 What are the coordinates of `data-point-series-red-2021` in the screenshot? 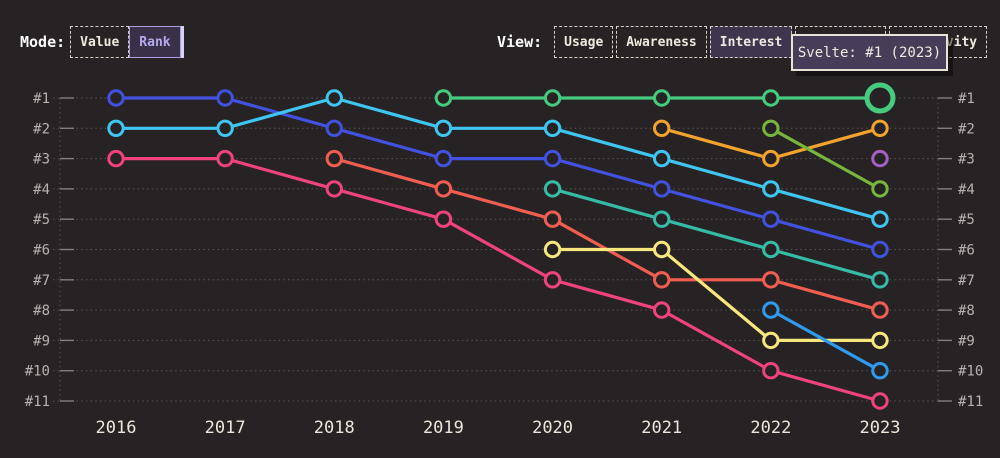 It's located at (662, 280).